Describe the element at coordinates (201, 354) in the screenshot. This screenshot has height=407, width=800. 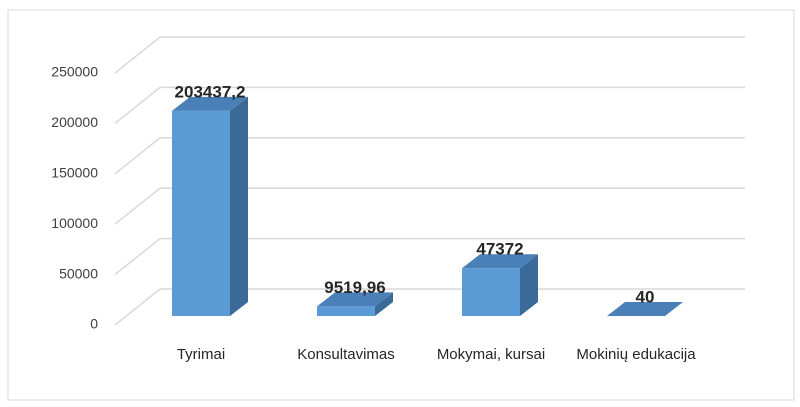
I see `x-tick-label: Tyrimai` at that location.